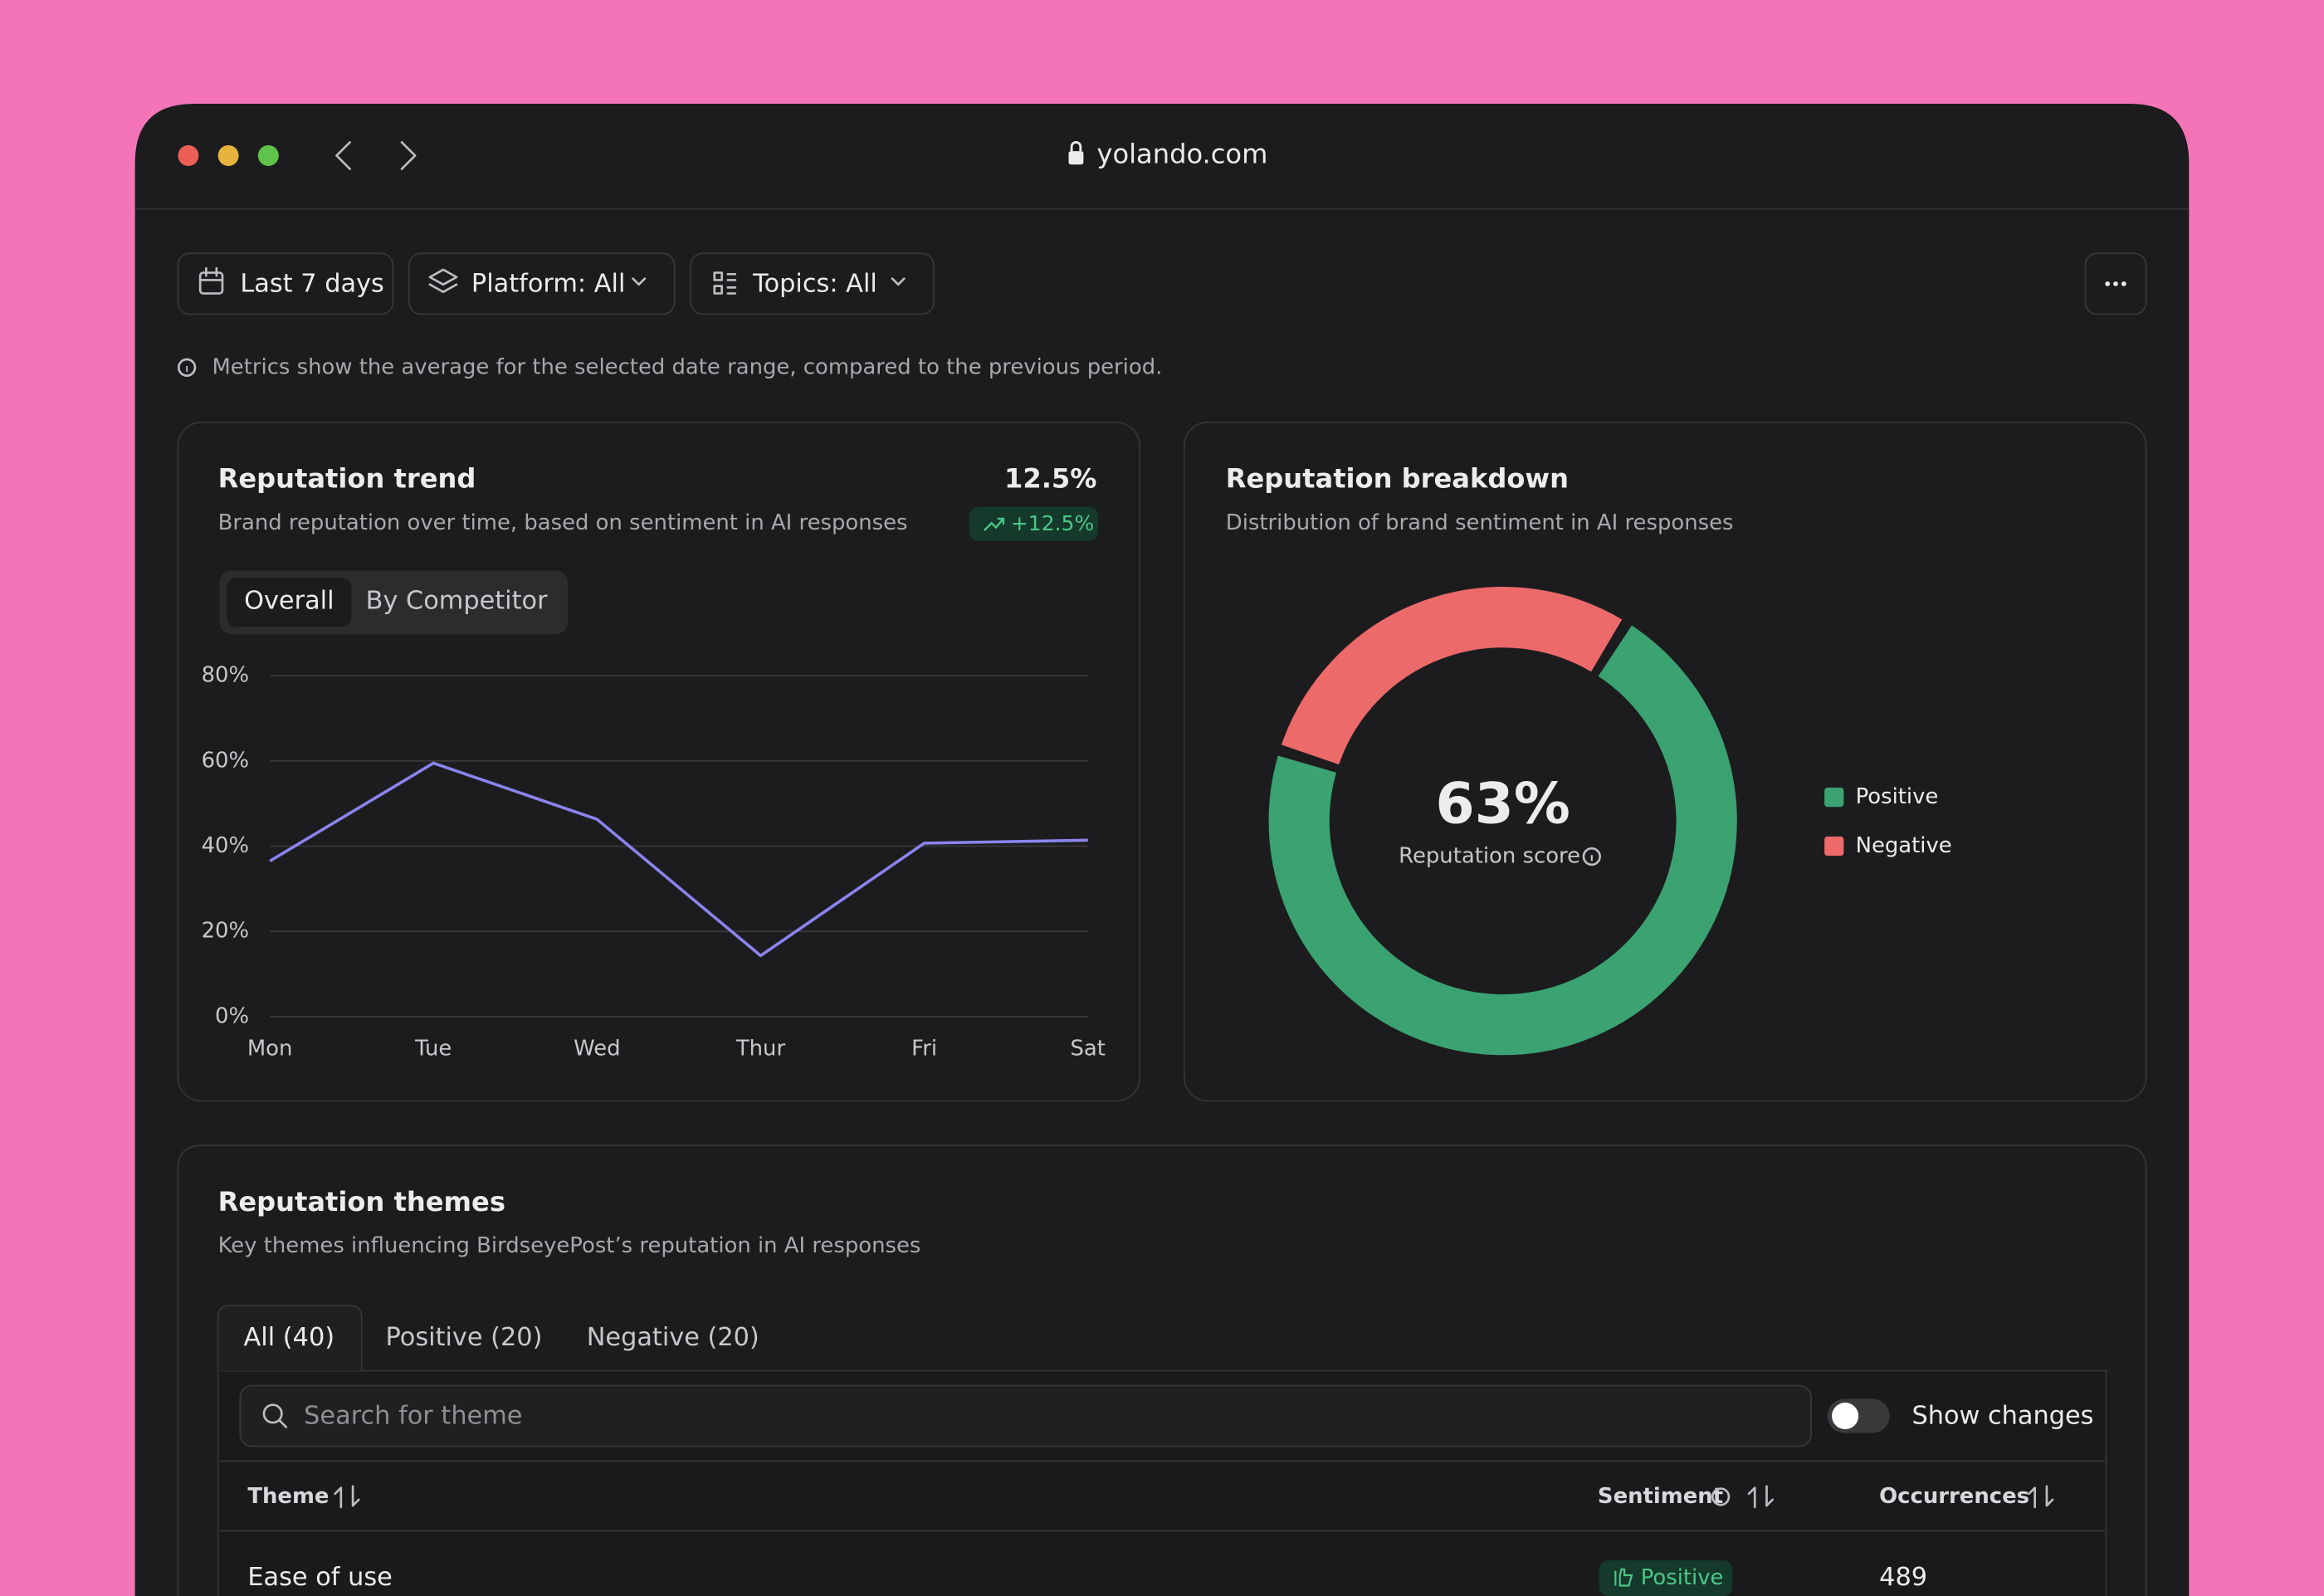 The image size is (2324, 1596). Describe the element at coordinates (226, 845) in the screenshot. I see `y-tick-label: 40%` at that location.